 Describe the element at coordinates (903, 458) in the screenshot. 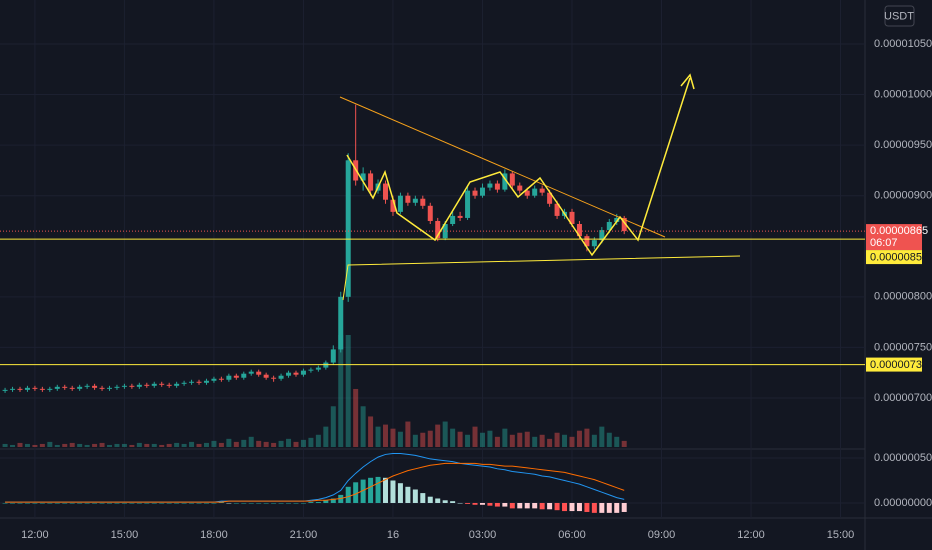

I see `y-tick-label: 0.00000050` at that location.